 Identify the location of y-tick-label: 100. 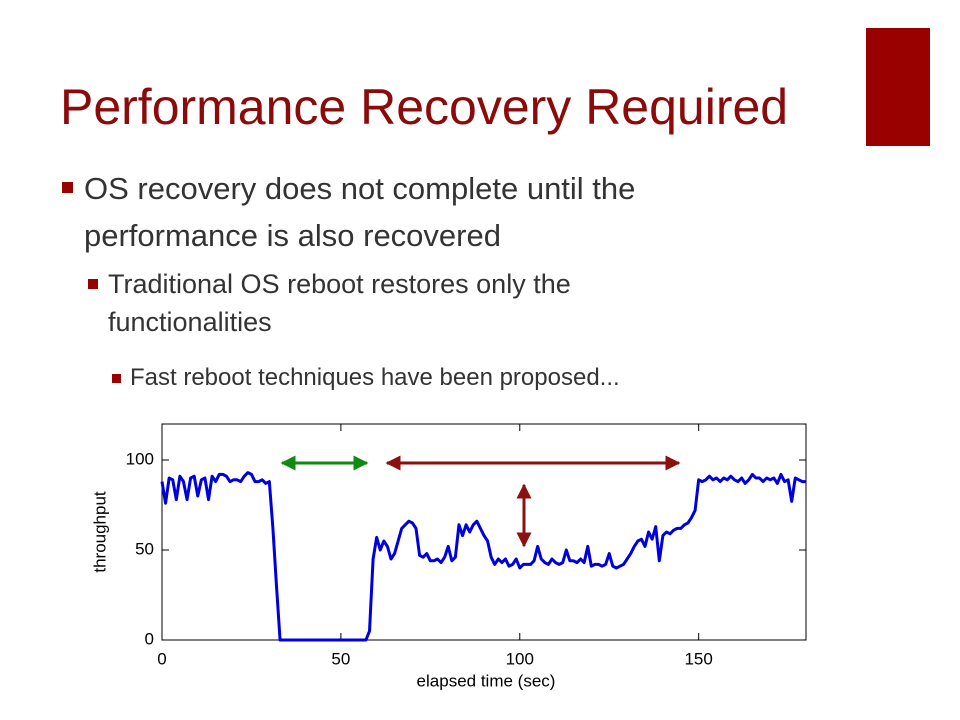
(140, 458).